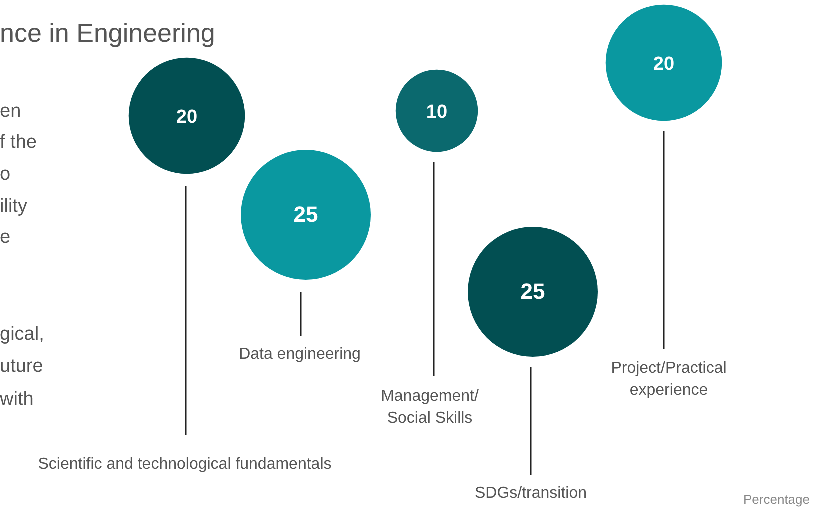 The image size is (824, 513). I want to click on text: Percentage, so click(777, 499).